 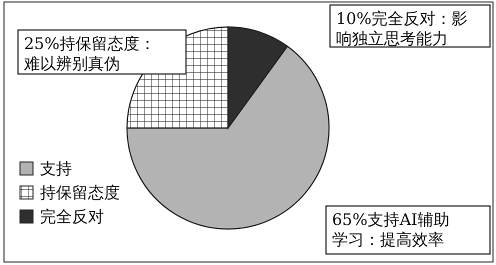 What do you see at coordinates (402, 28) in the screenshot?
I see `text: 10%完全反对：影响独立思考能力` at bounding box center [402, 28].